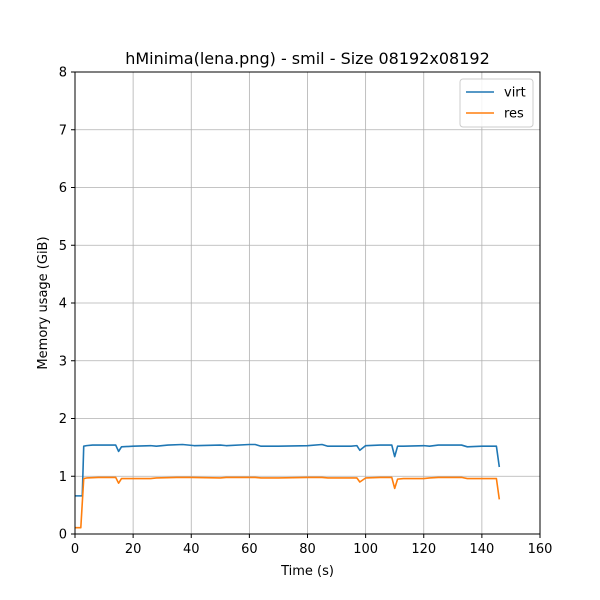 This screenshot has width=600, height=600. Describe the element at coordinates (307, 571) in the screenshot. I see `x-axis-label: Time (s)` at that location.